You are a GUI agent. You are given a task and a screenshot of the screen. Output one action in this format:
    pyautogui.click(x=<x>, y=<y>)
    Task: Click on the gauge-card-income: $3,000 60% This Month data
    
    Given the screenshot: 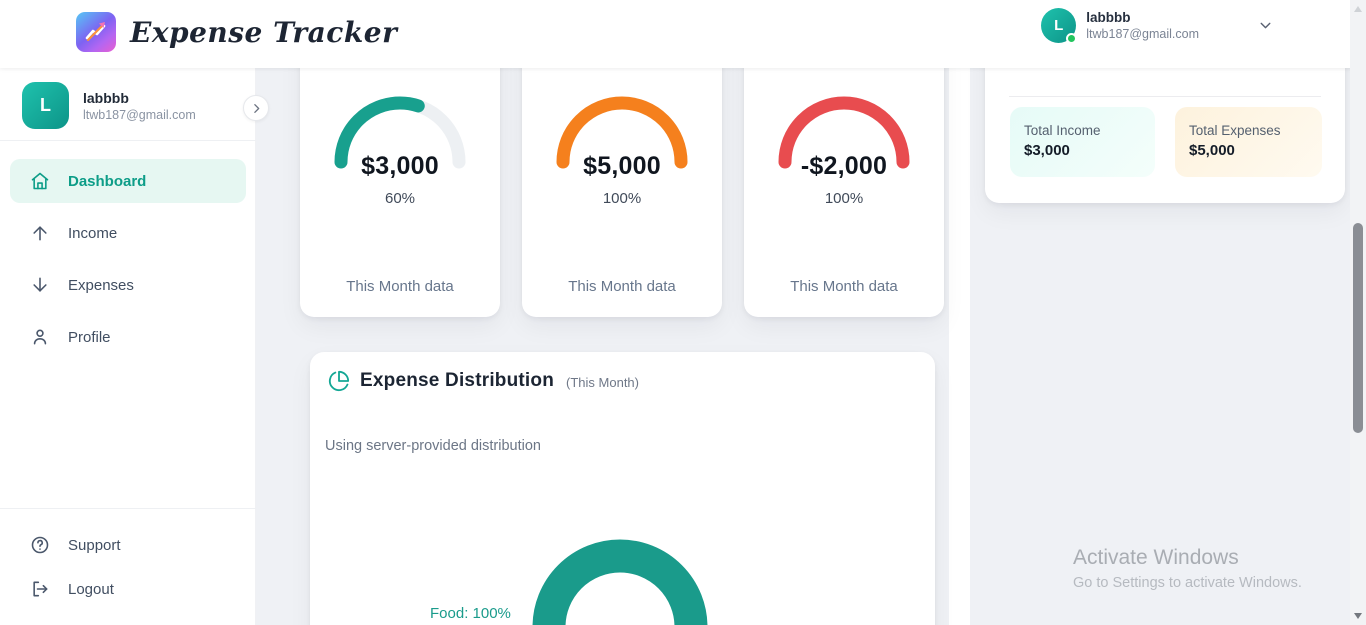 What is the action you would take?
    pyautogui.click(x=400, y=173)
    